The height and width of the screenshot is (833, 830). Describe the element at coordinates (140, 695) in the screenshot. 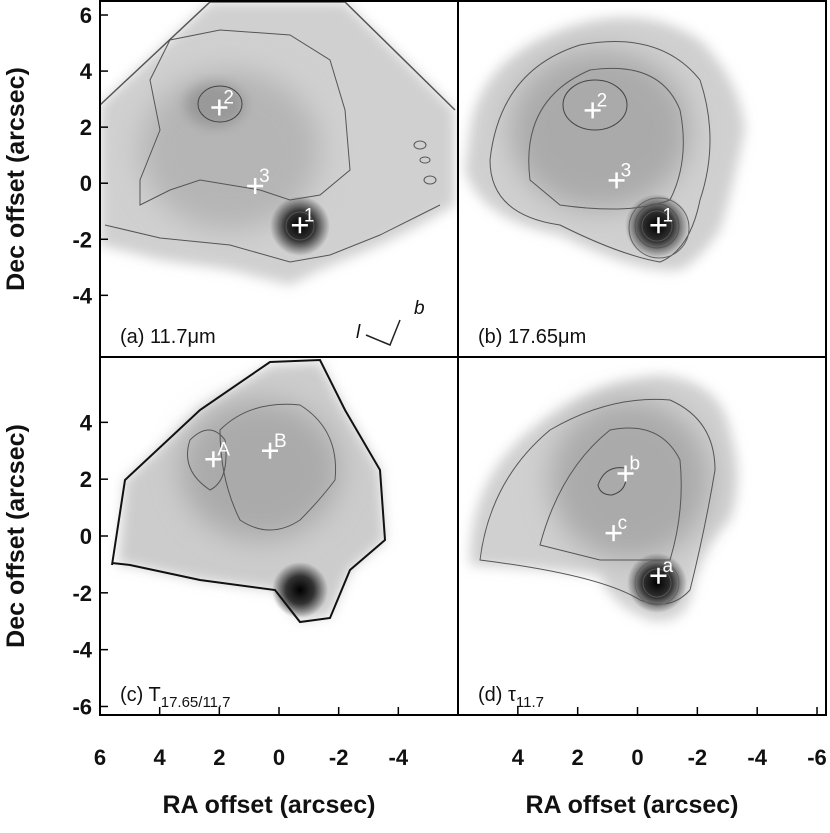

I see `panel-label-main: (c) T` at that location.